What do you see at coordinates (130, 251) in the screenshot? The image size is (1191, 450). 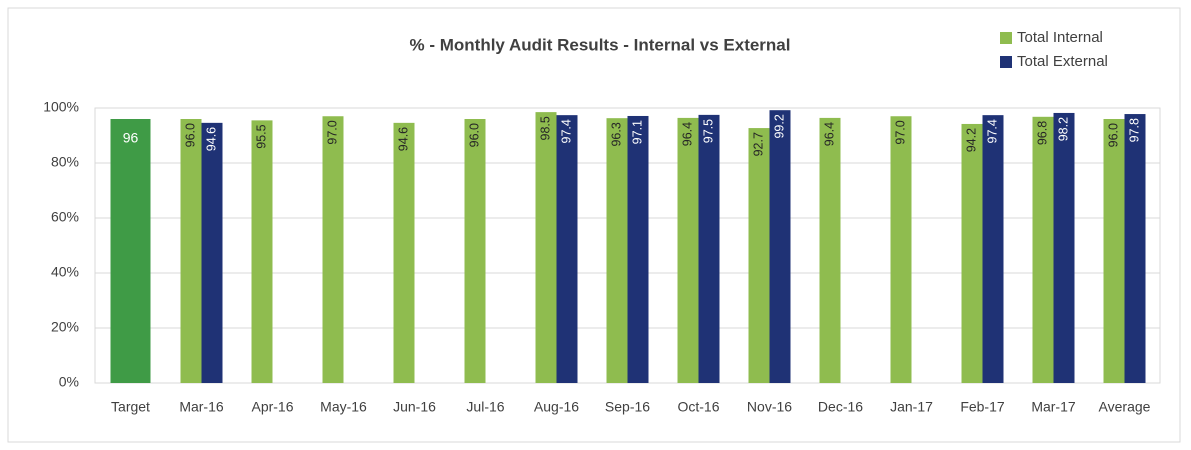 I see `target-bar` at bounding box center [130, 251].